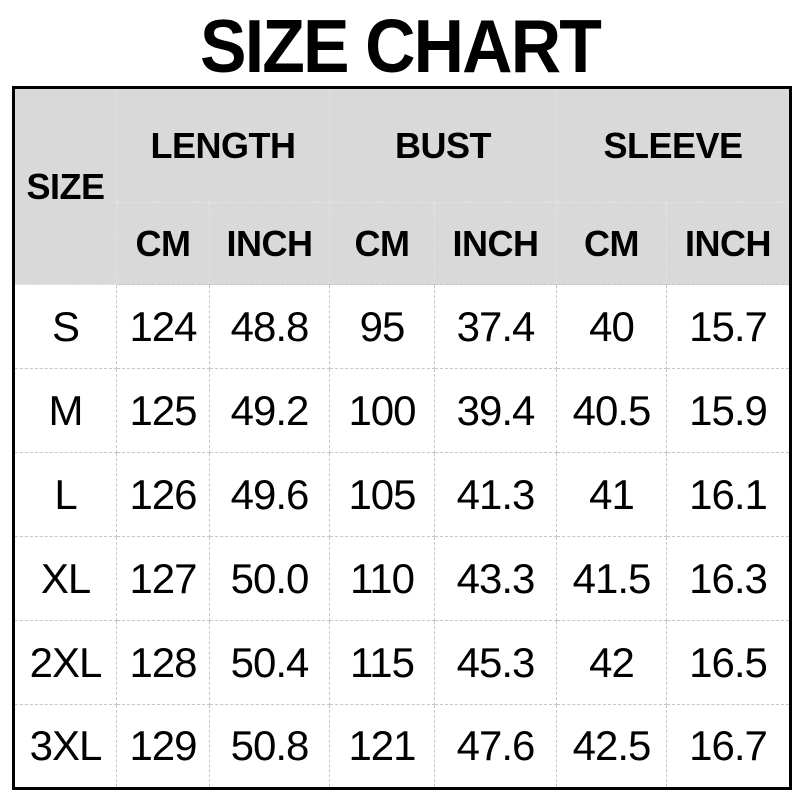 The height and width of the screenshot is (800, 800). I want to click on sleeve-cm-cell: 42.5, so click(611, 746).